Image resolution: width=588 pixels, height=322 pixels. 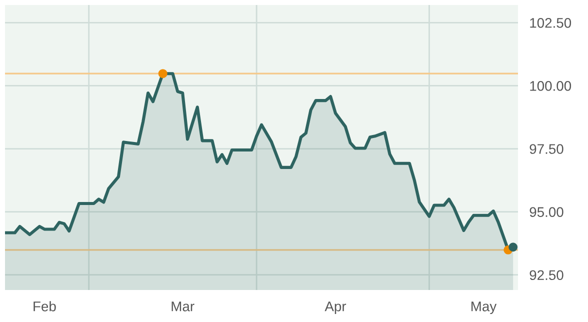 What do you see at coordinates (335, 308) in the screenshot?
I see `x-tick-label: Apr` at bounding box center [335, 308].